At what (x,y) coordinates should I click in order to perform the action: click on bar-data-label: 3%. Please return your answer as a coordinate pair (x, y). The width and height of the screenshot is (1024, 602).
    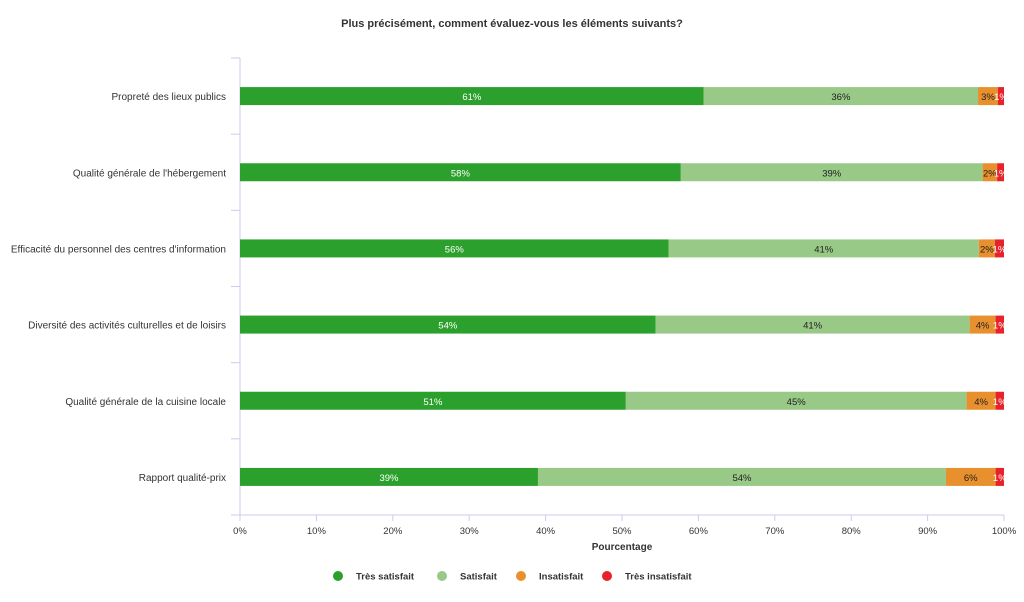
    Looking at the image, I should click on (988, 97).